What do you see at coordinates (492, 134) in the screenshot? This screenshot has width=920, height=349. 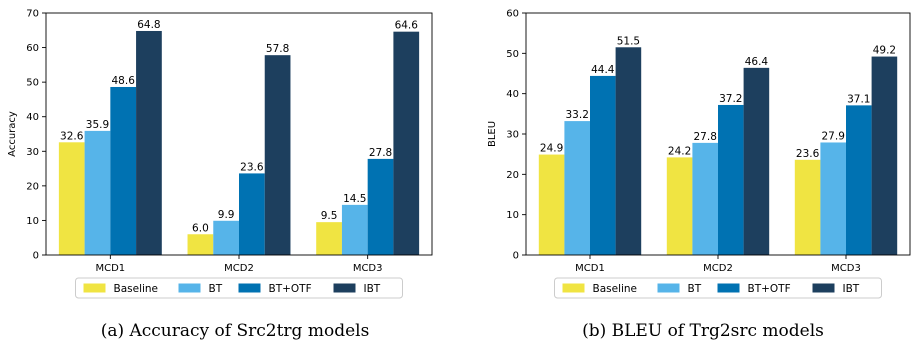 I see `y-axis-label: BLEU` at bounding box center [492, 134].